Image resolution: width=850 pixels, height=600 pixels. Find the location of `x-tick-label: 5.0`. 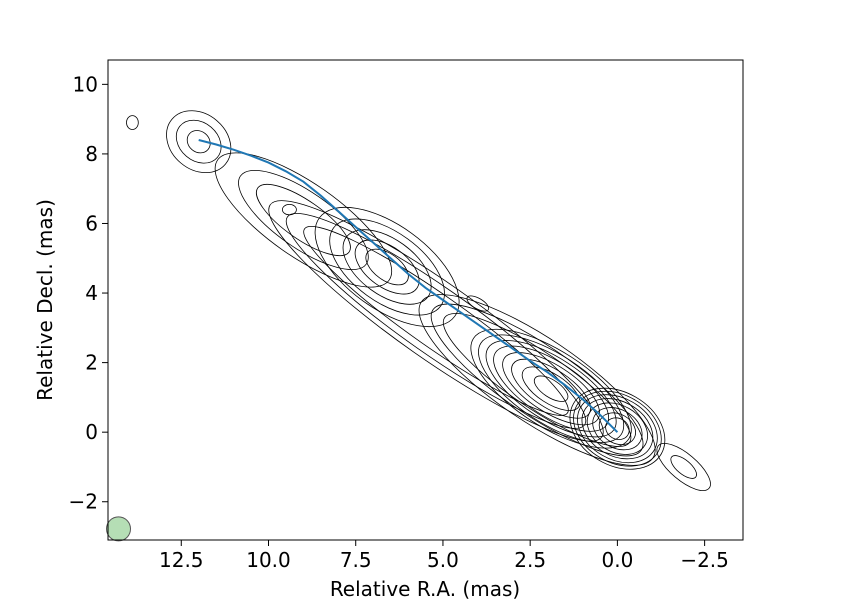

x-tick-label: 5.0 is located at coordinates (443, 560).